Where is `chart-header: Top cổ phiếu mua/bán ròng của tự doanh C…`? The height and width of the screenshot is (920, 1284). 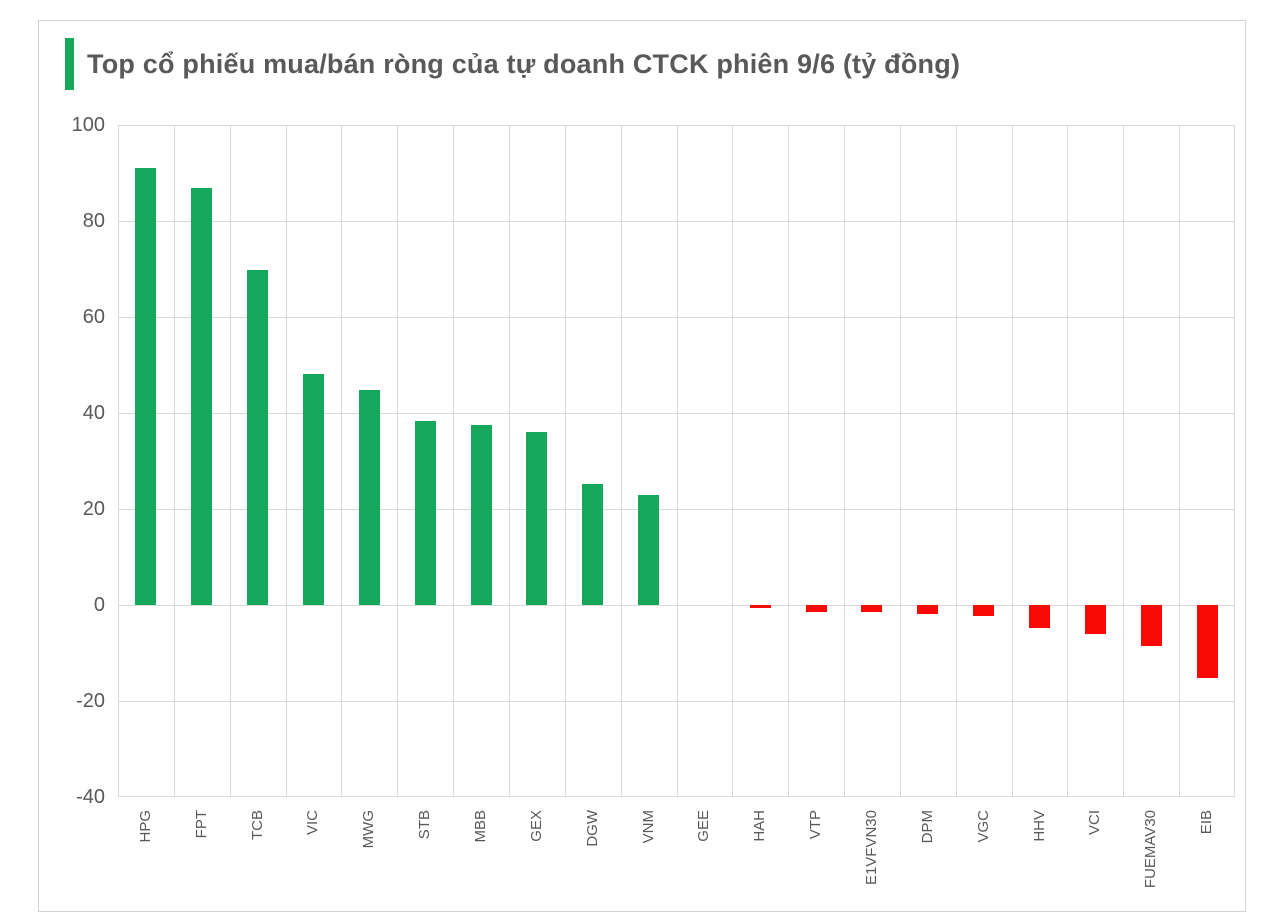 chart-header: Top cổ phiếu mua/bán ròng của tự doanh C… is located at coordinates (512, 64).